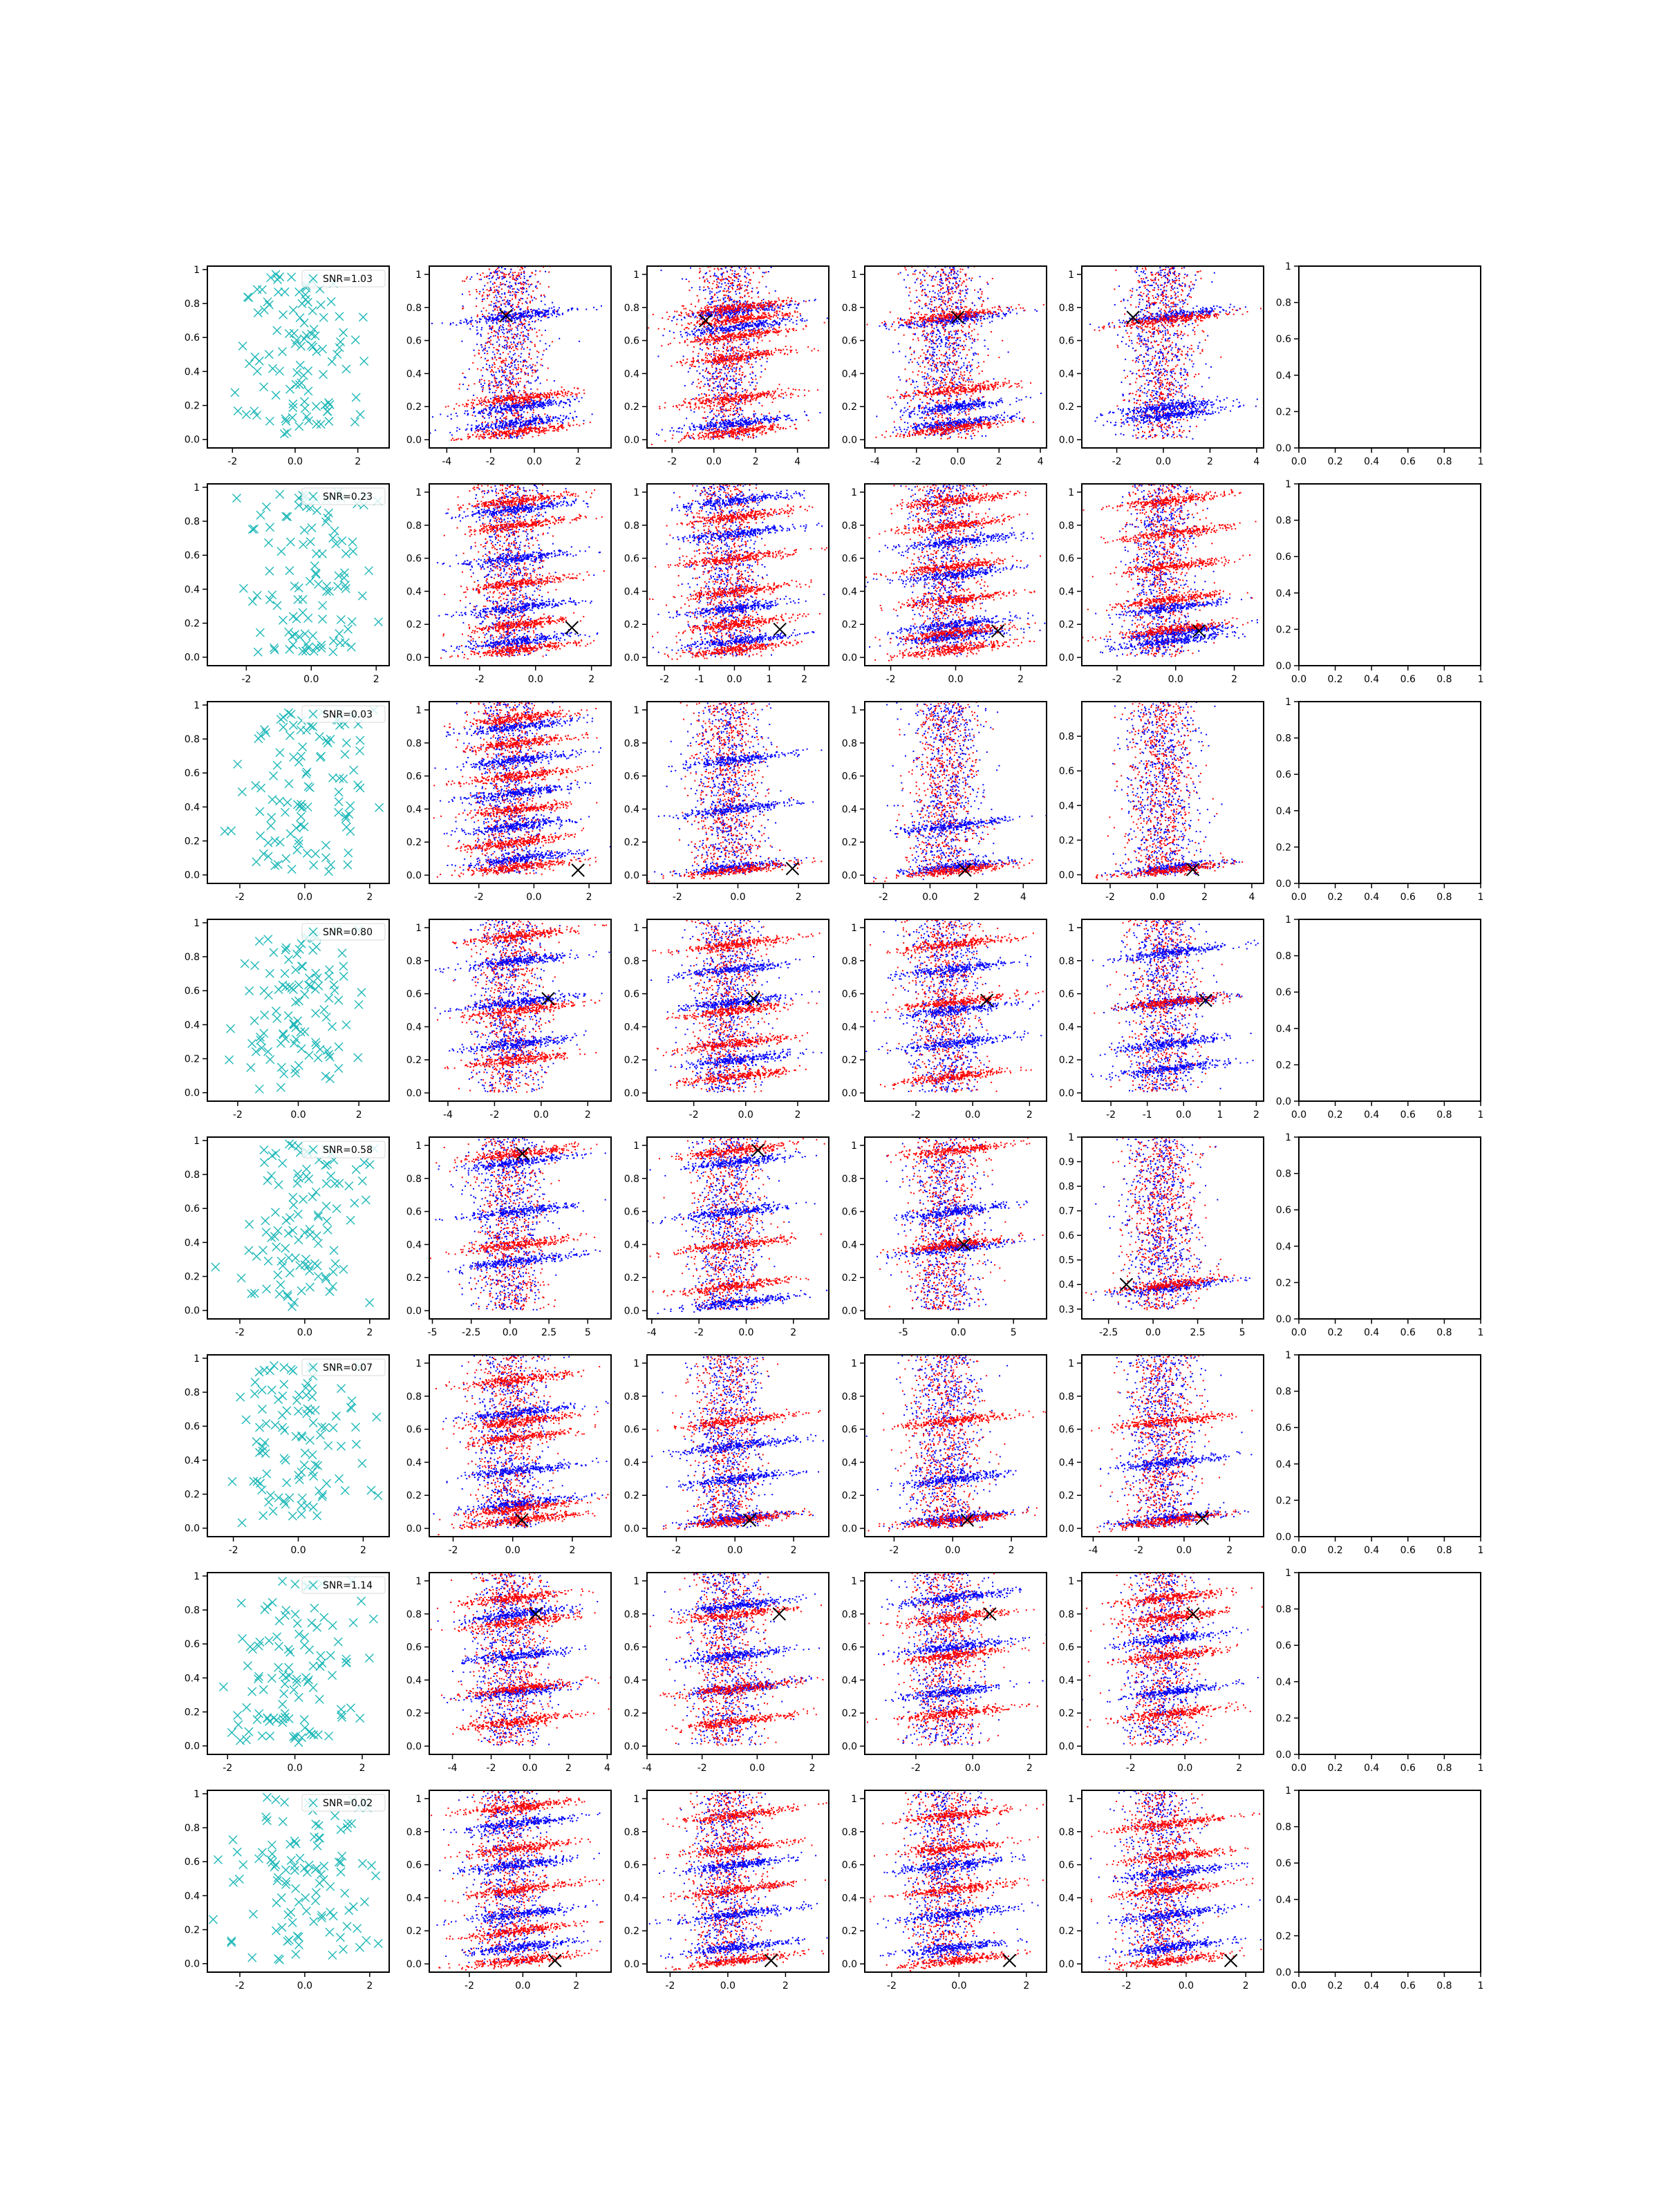 The height and width of the screenshot is (2212, 1659). I want to click on background-points, so click(519, 352).